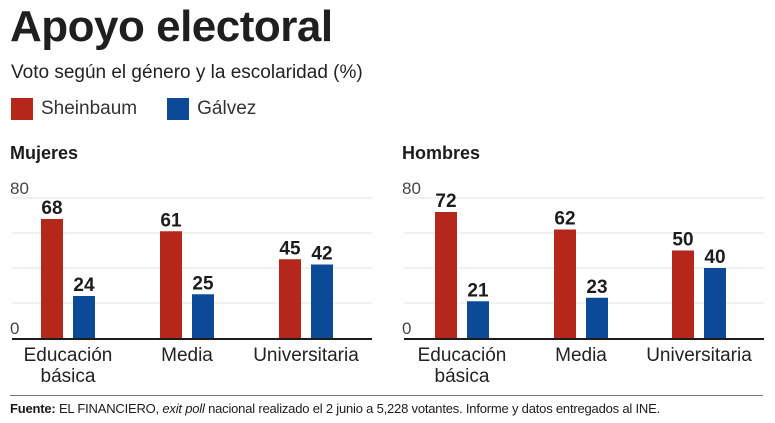  I want to click on legend-label-sheinbaum: Sheinbaum, so click(89, 108).